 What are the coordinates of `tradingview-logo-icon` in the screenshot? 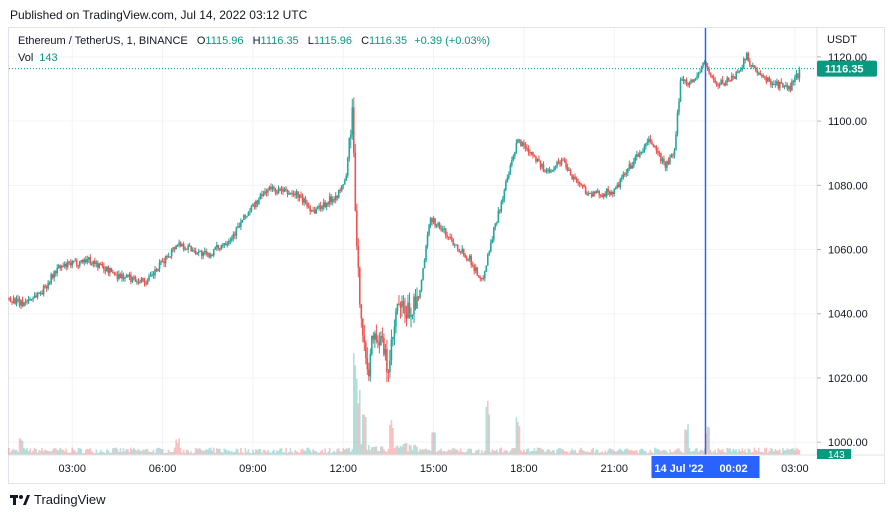 It's located at (20, 499).